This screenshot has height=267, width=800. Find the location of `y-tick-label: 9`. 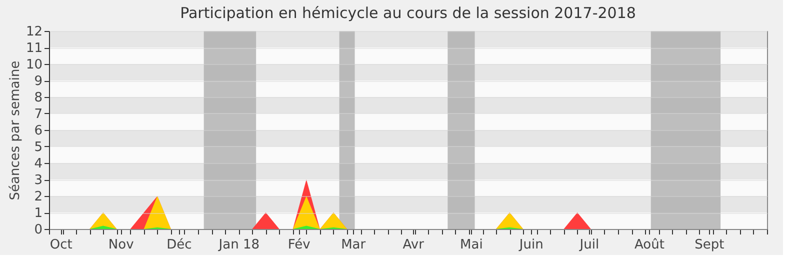

y-tick-label: 9 is located at coordinates (38, 81).